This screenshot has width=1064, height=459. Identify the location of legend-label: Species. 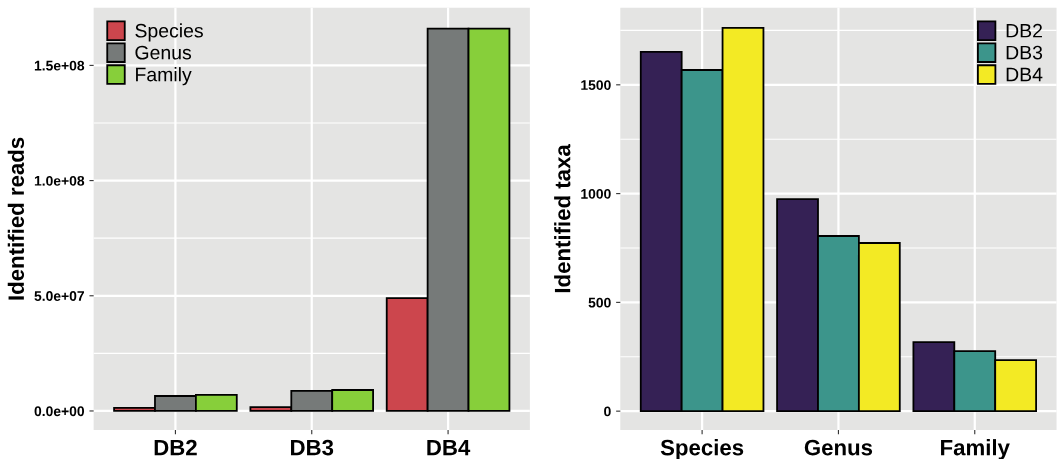
(169, 32).